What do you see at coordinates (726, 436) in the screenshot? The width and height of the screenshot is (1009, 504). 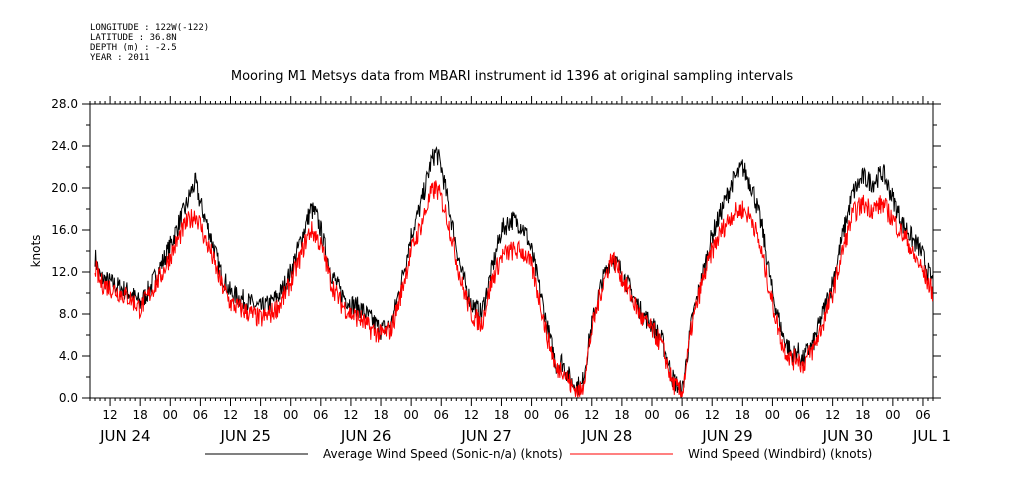 I see `date-label: JUN 29` at bounding box center [726, 436].